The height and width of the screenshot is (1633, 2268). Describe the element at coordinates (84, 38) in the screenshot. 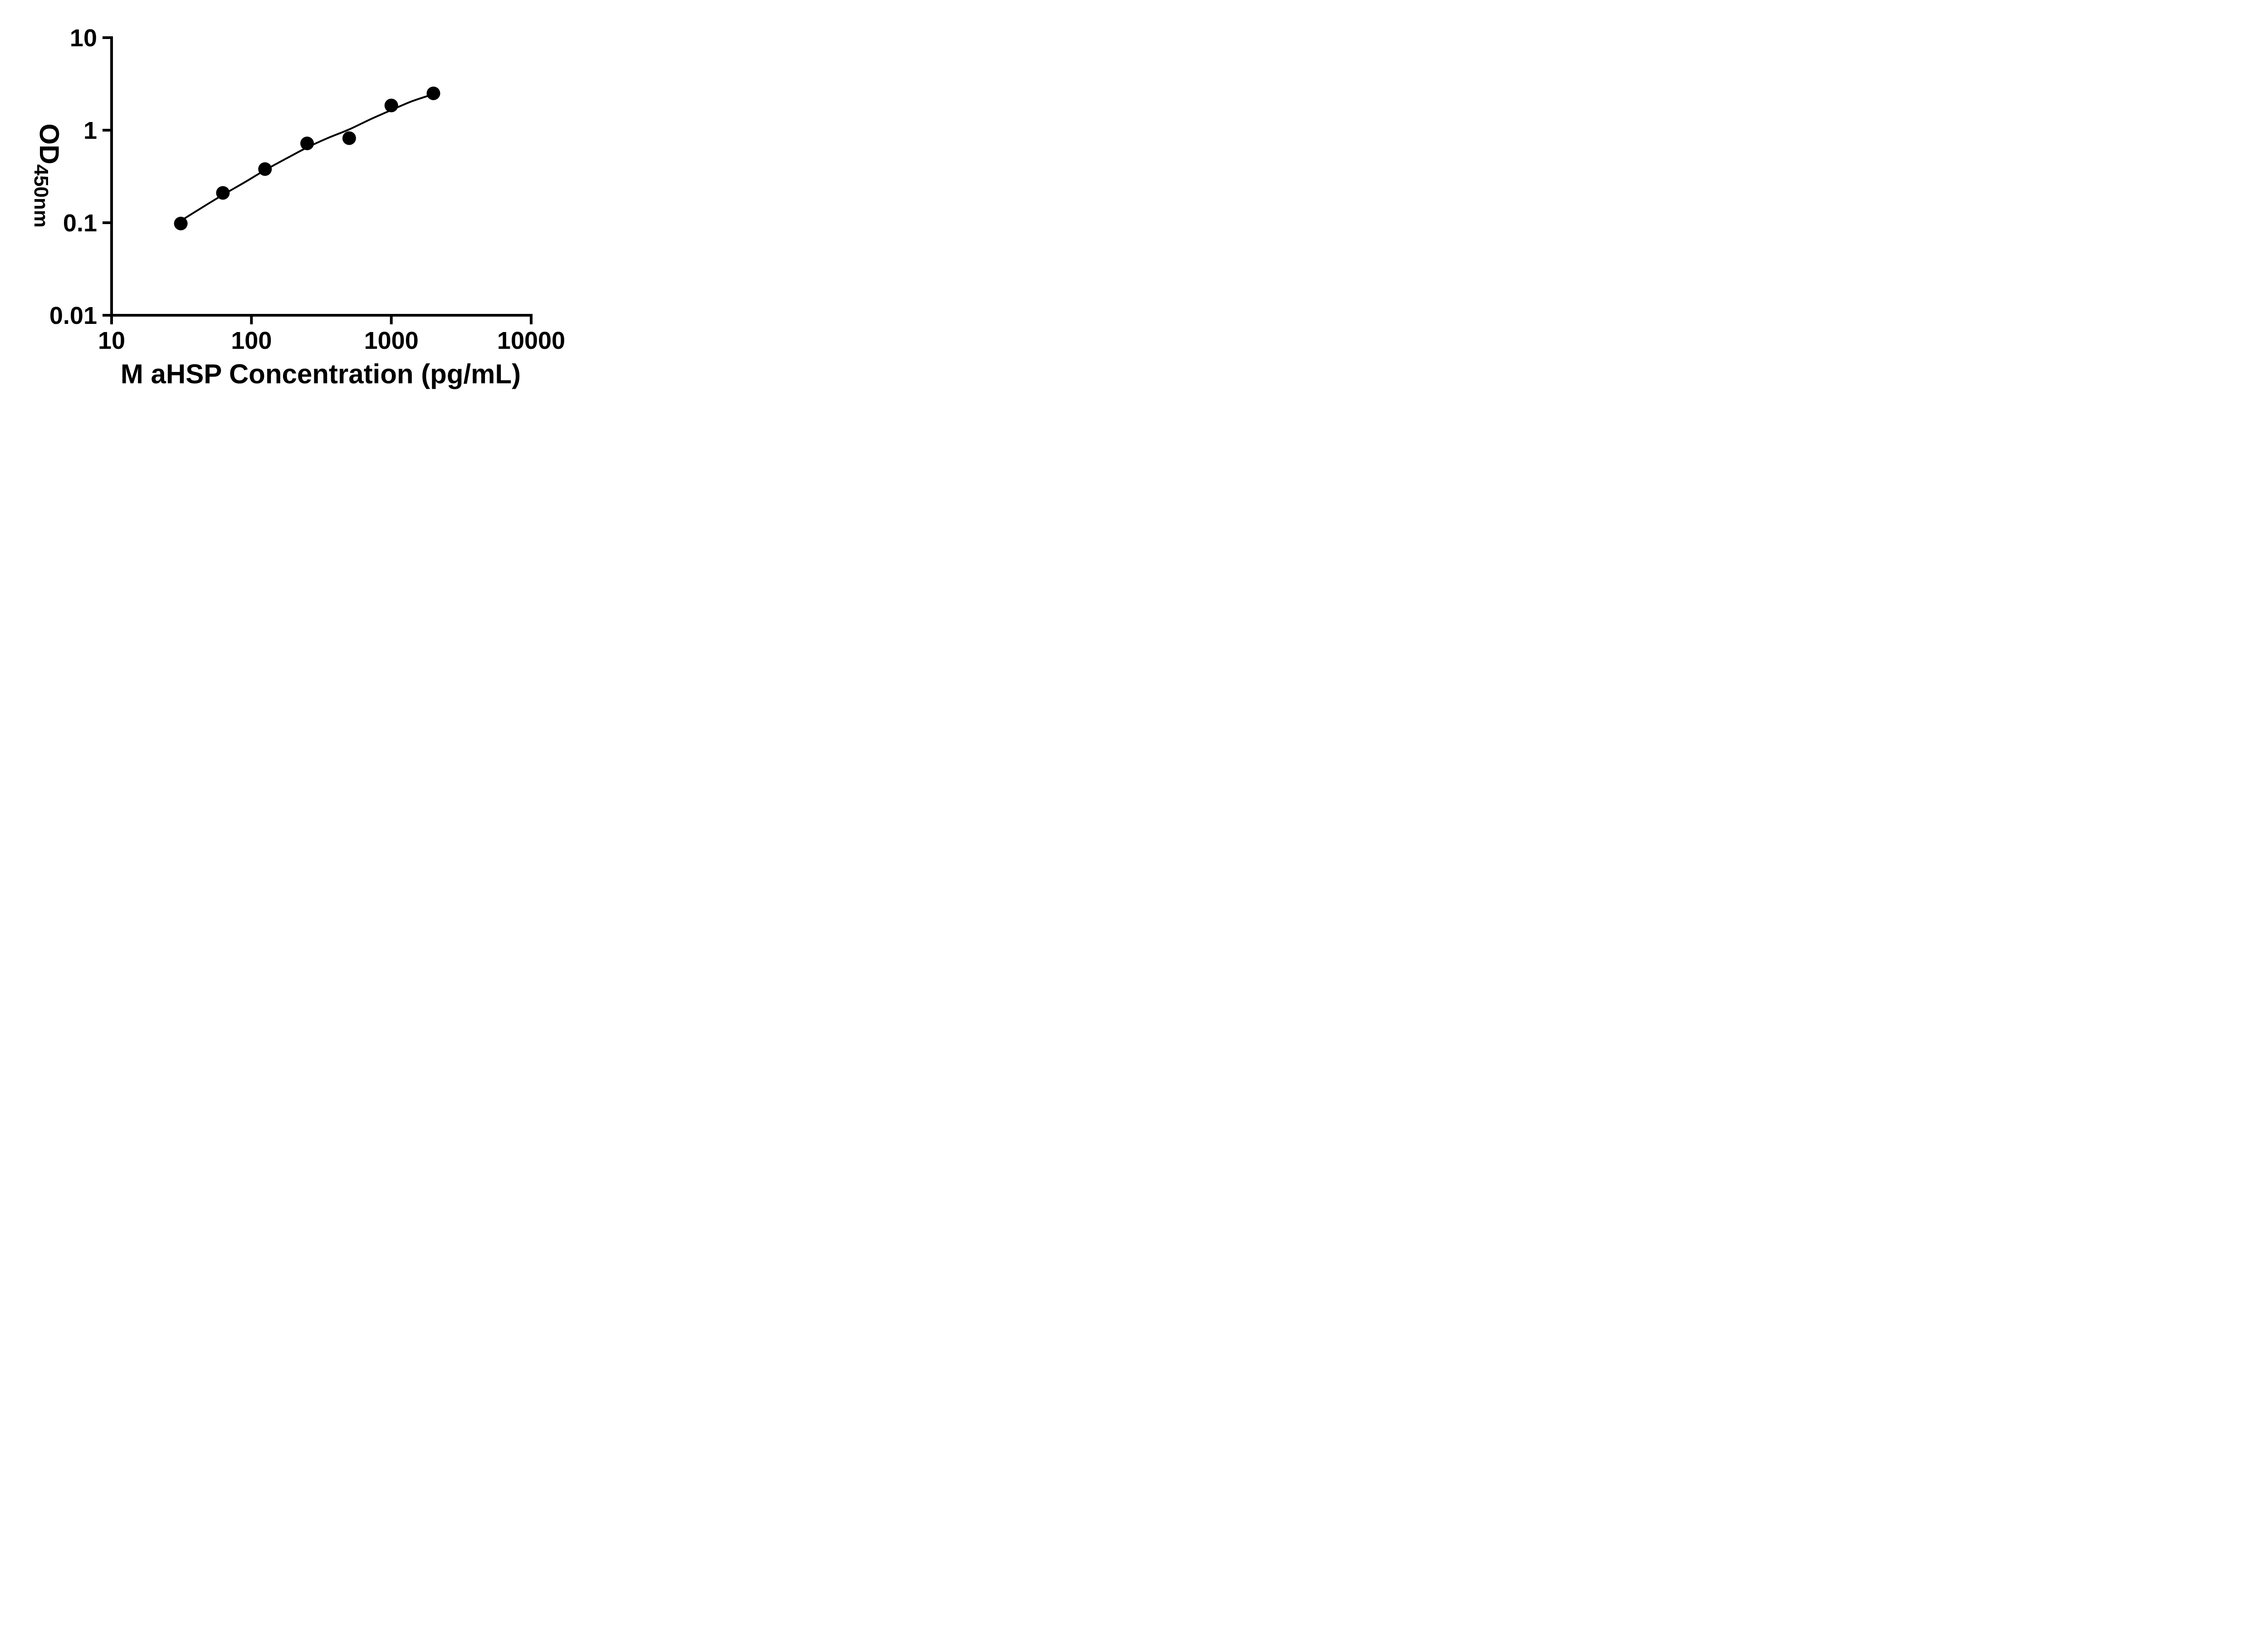

I see `y-tick-label: 10` at that location.